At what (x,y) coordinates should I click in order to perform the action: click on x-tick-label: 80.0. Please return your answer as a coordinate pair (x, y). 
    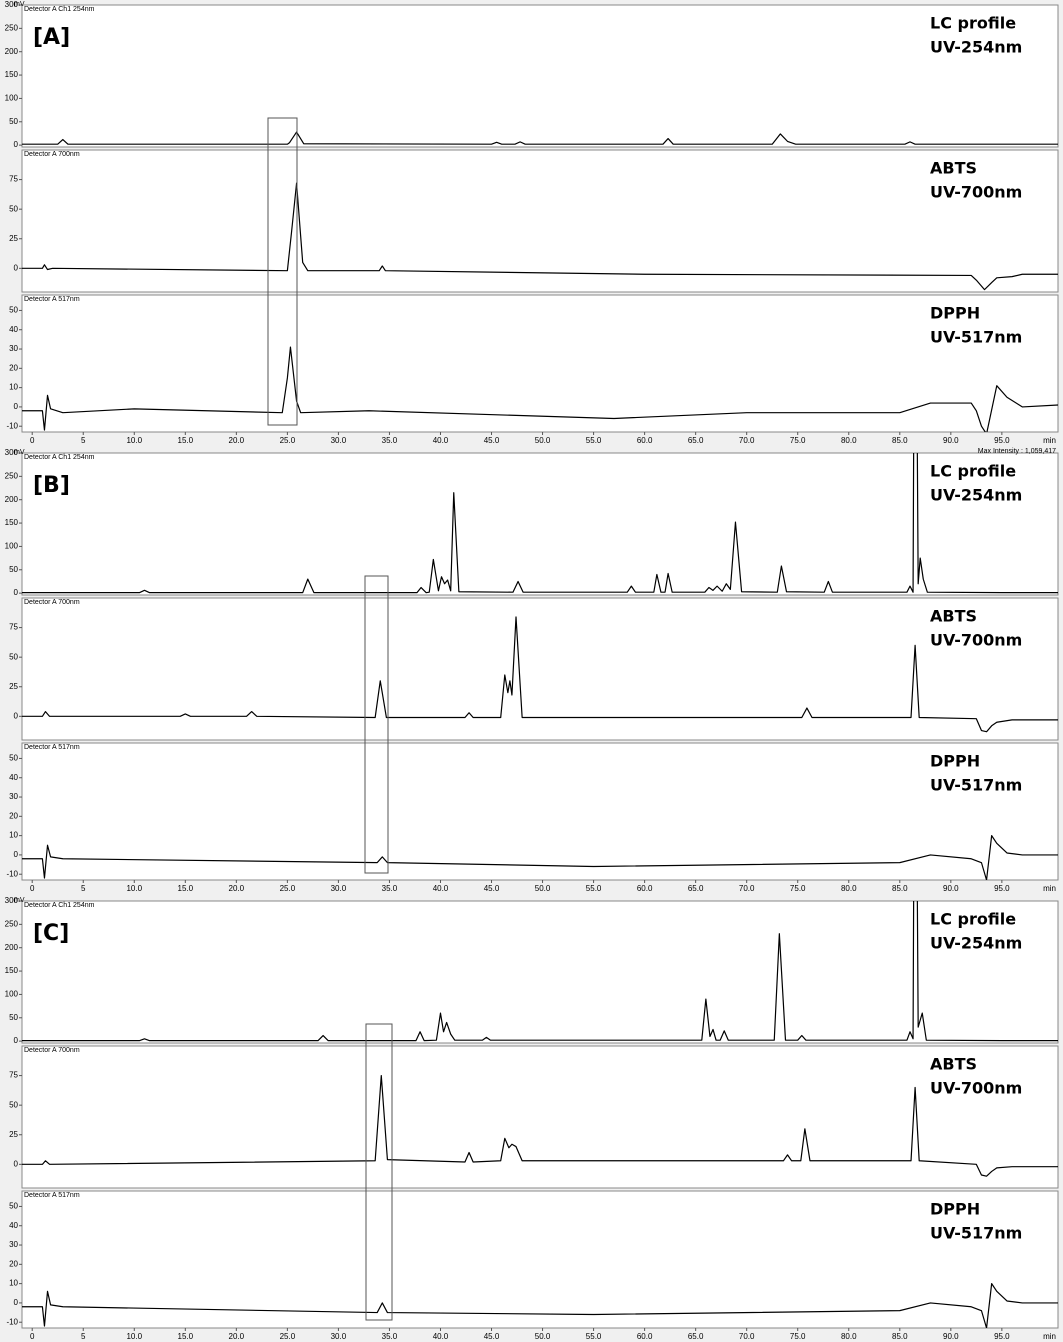
    Looking at the image, I should click on (849, 1336).